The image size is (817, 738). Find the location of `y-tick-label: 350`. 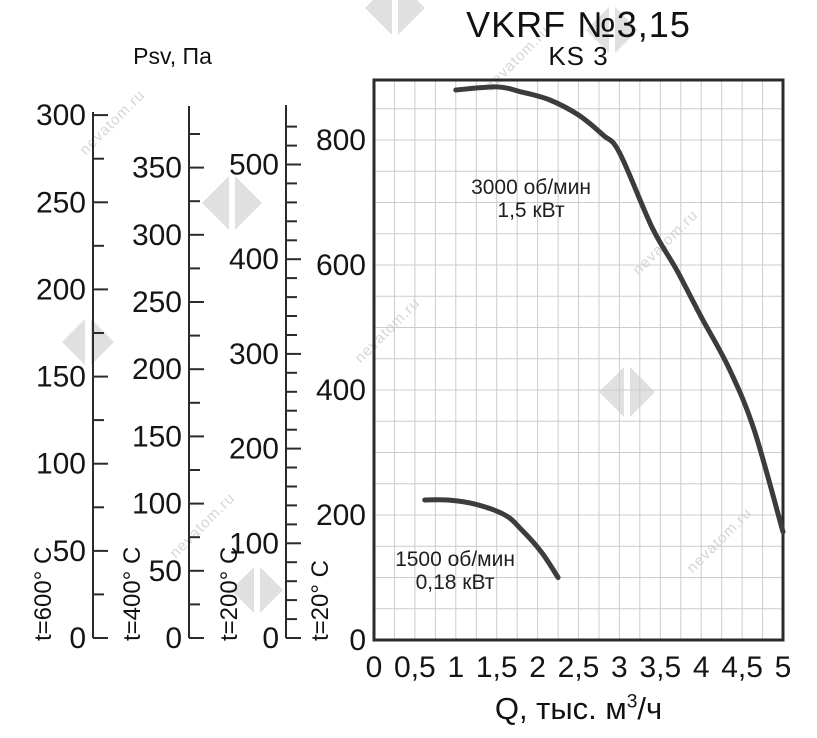

y-tick-label: 350 is located at coordinates (157, 168).